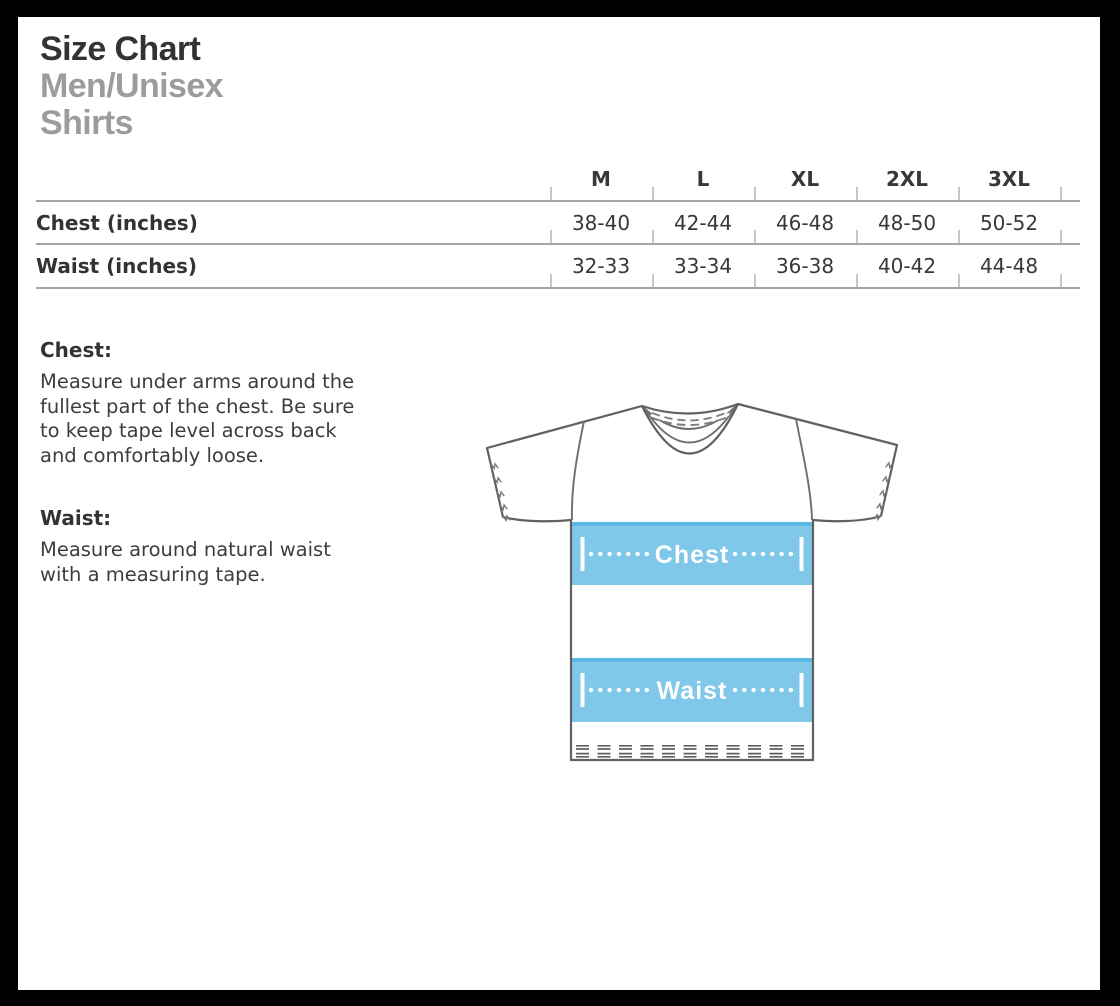 The height and width of the screenshot is (1006, 1120). I want to click on tshirt-outline, so click(692, 582).